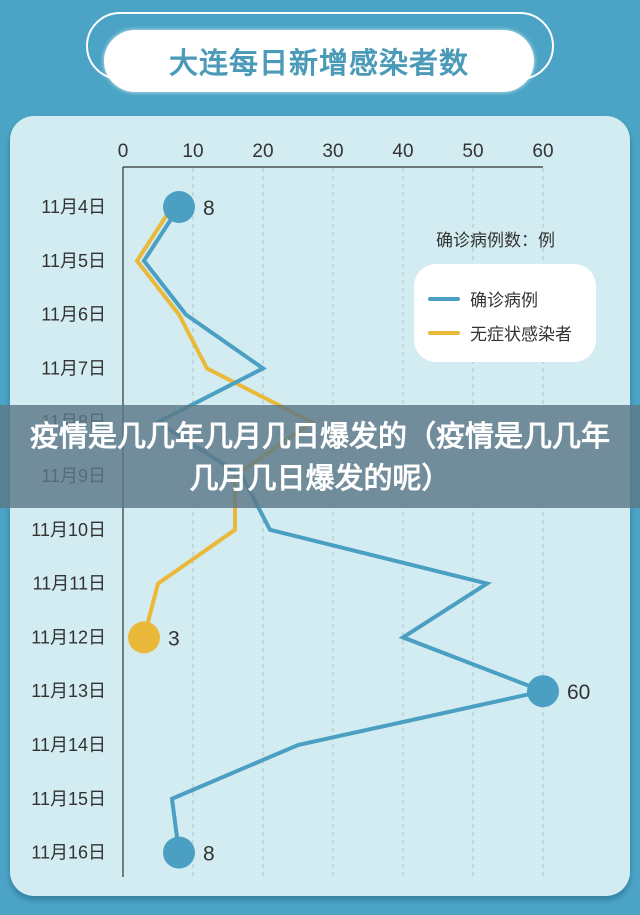  I want to click on x-tick-label: 60, so click(542, 151).